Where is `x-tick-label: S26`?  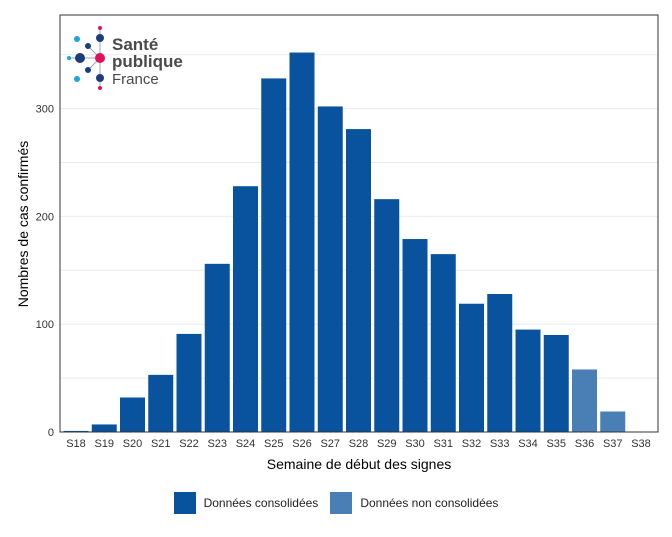
x-tick-label: S26 is located at coordinates (302, 444).